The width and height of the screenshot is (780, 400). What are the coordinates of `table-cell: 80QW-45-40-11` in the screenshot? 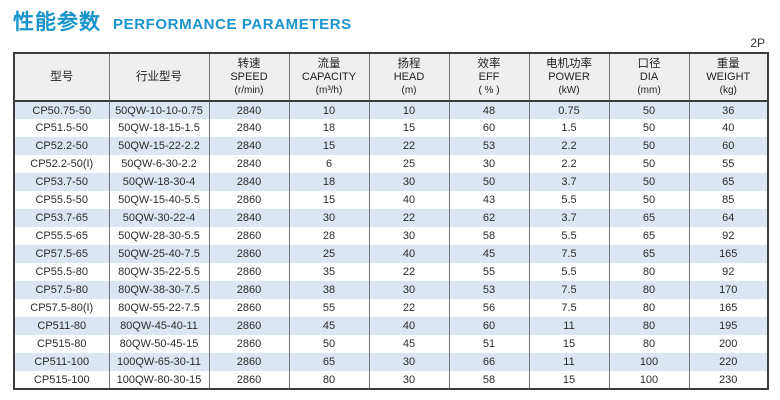 It's located at (158, 326).